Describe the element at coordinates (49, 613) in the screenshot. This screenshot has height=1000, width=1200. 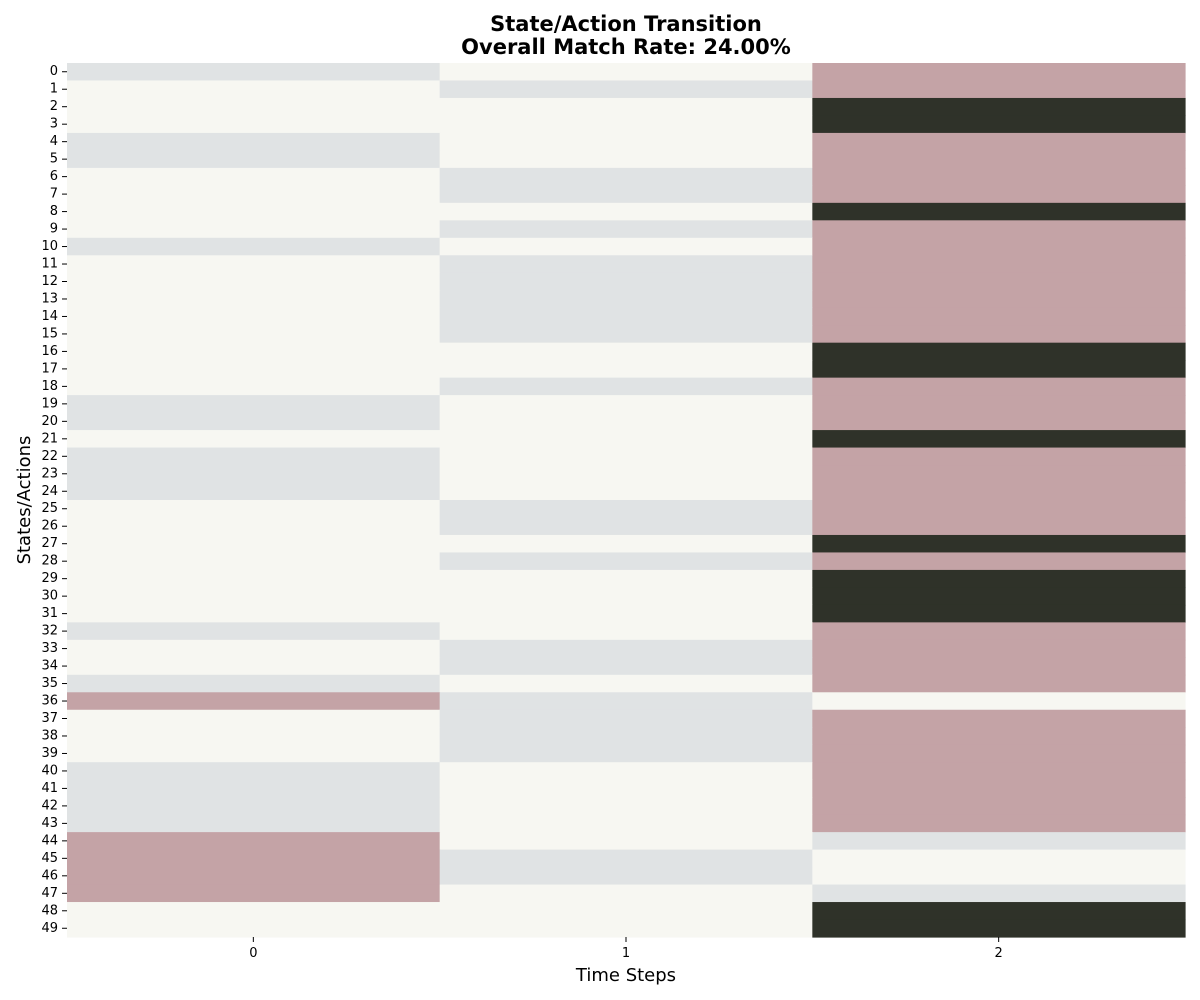
I see `y-tick-label: 31` at that location.